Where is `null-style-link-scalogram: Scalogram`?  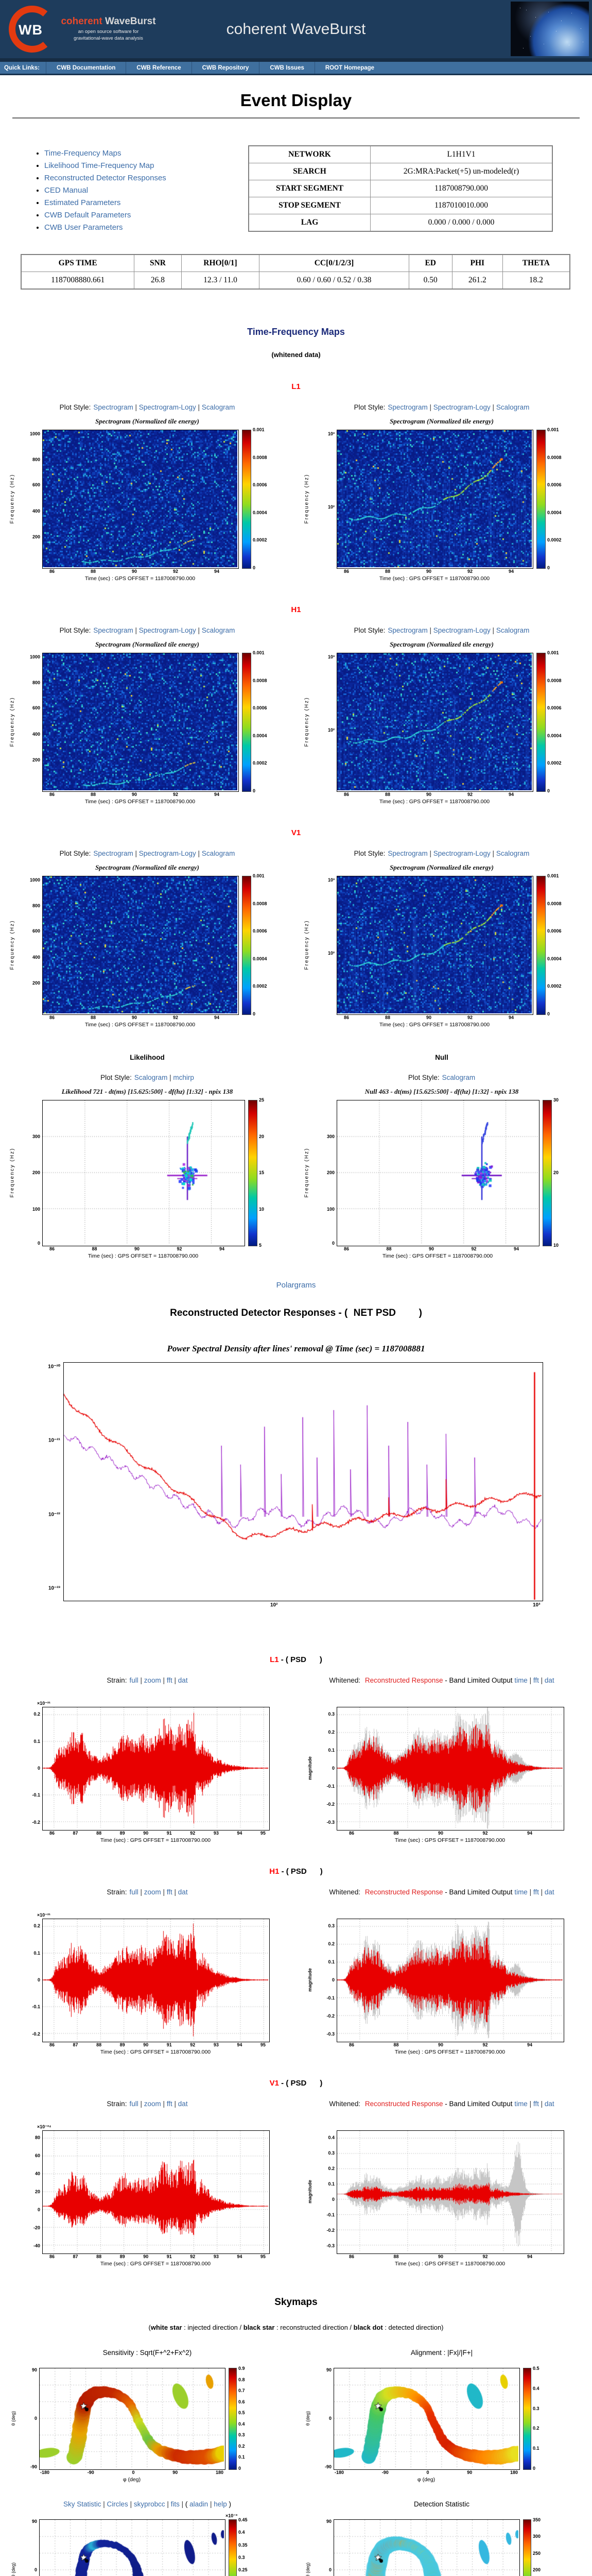 null-style-link-scalogram: Scalogram is located at coordinates (459, 1077).